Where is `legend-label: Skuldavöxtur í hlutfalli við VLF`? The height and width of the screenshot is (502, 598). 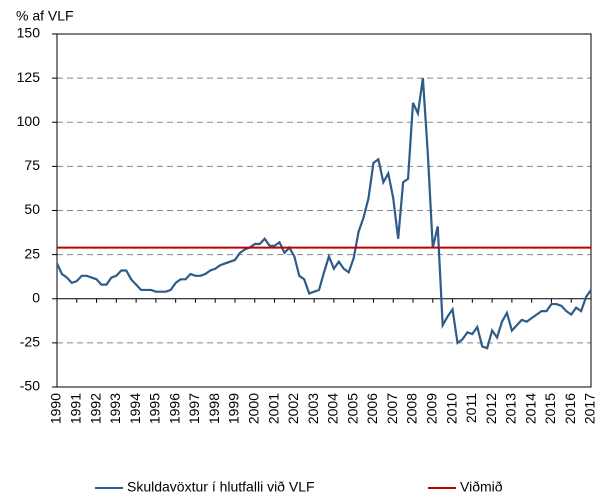
legend-label: Skuldavöxtur í hlutfalli við VLF is located at coordinates (221, 487).